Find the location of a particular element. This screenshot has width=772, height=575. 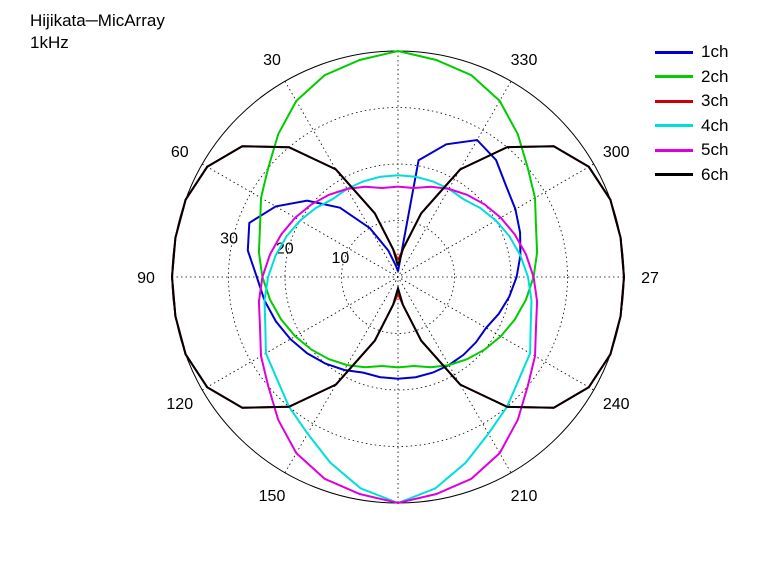

legend-item: 4ch is located at coordinates (691, 126).